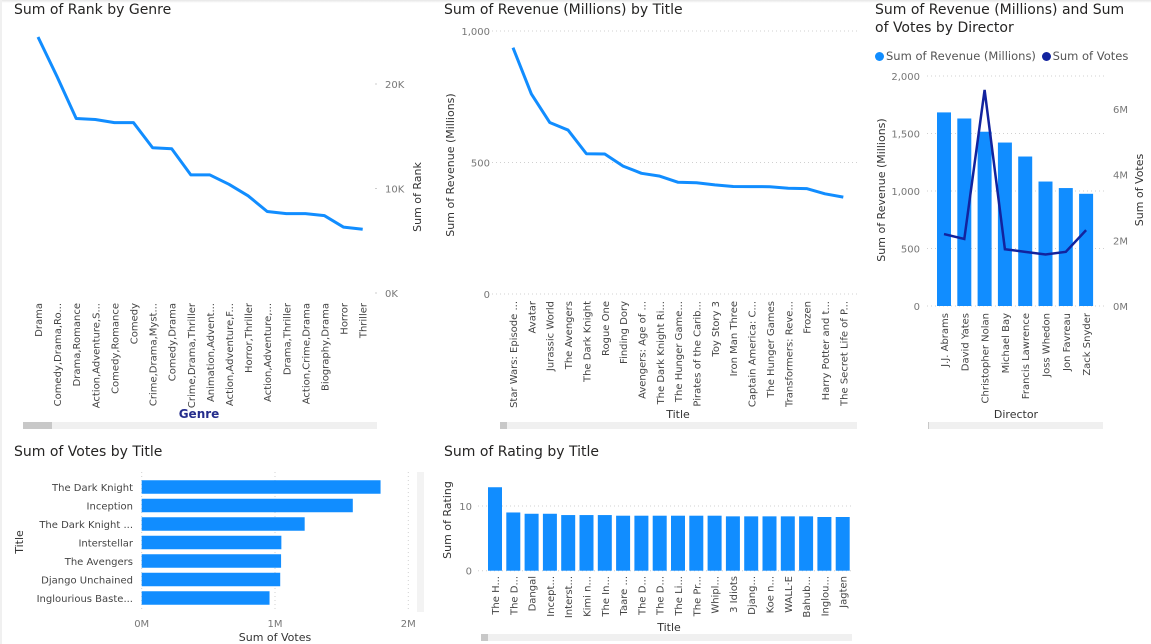 The image size is (1151, 644). What do you see at coordinates (789, 594) in the screenshot?
I see `x-tick-label: WALL·E` at bounding box center [789, 594].